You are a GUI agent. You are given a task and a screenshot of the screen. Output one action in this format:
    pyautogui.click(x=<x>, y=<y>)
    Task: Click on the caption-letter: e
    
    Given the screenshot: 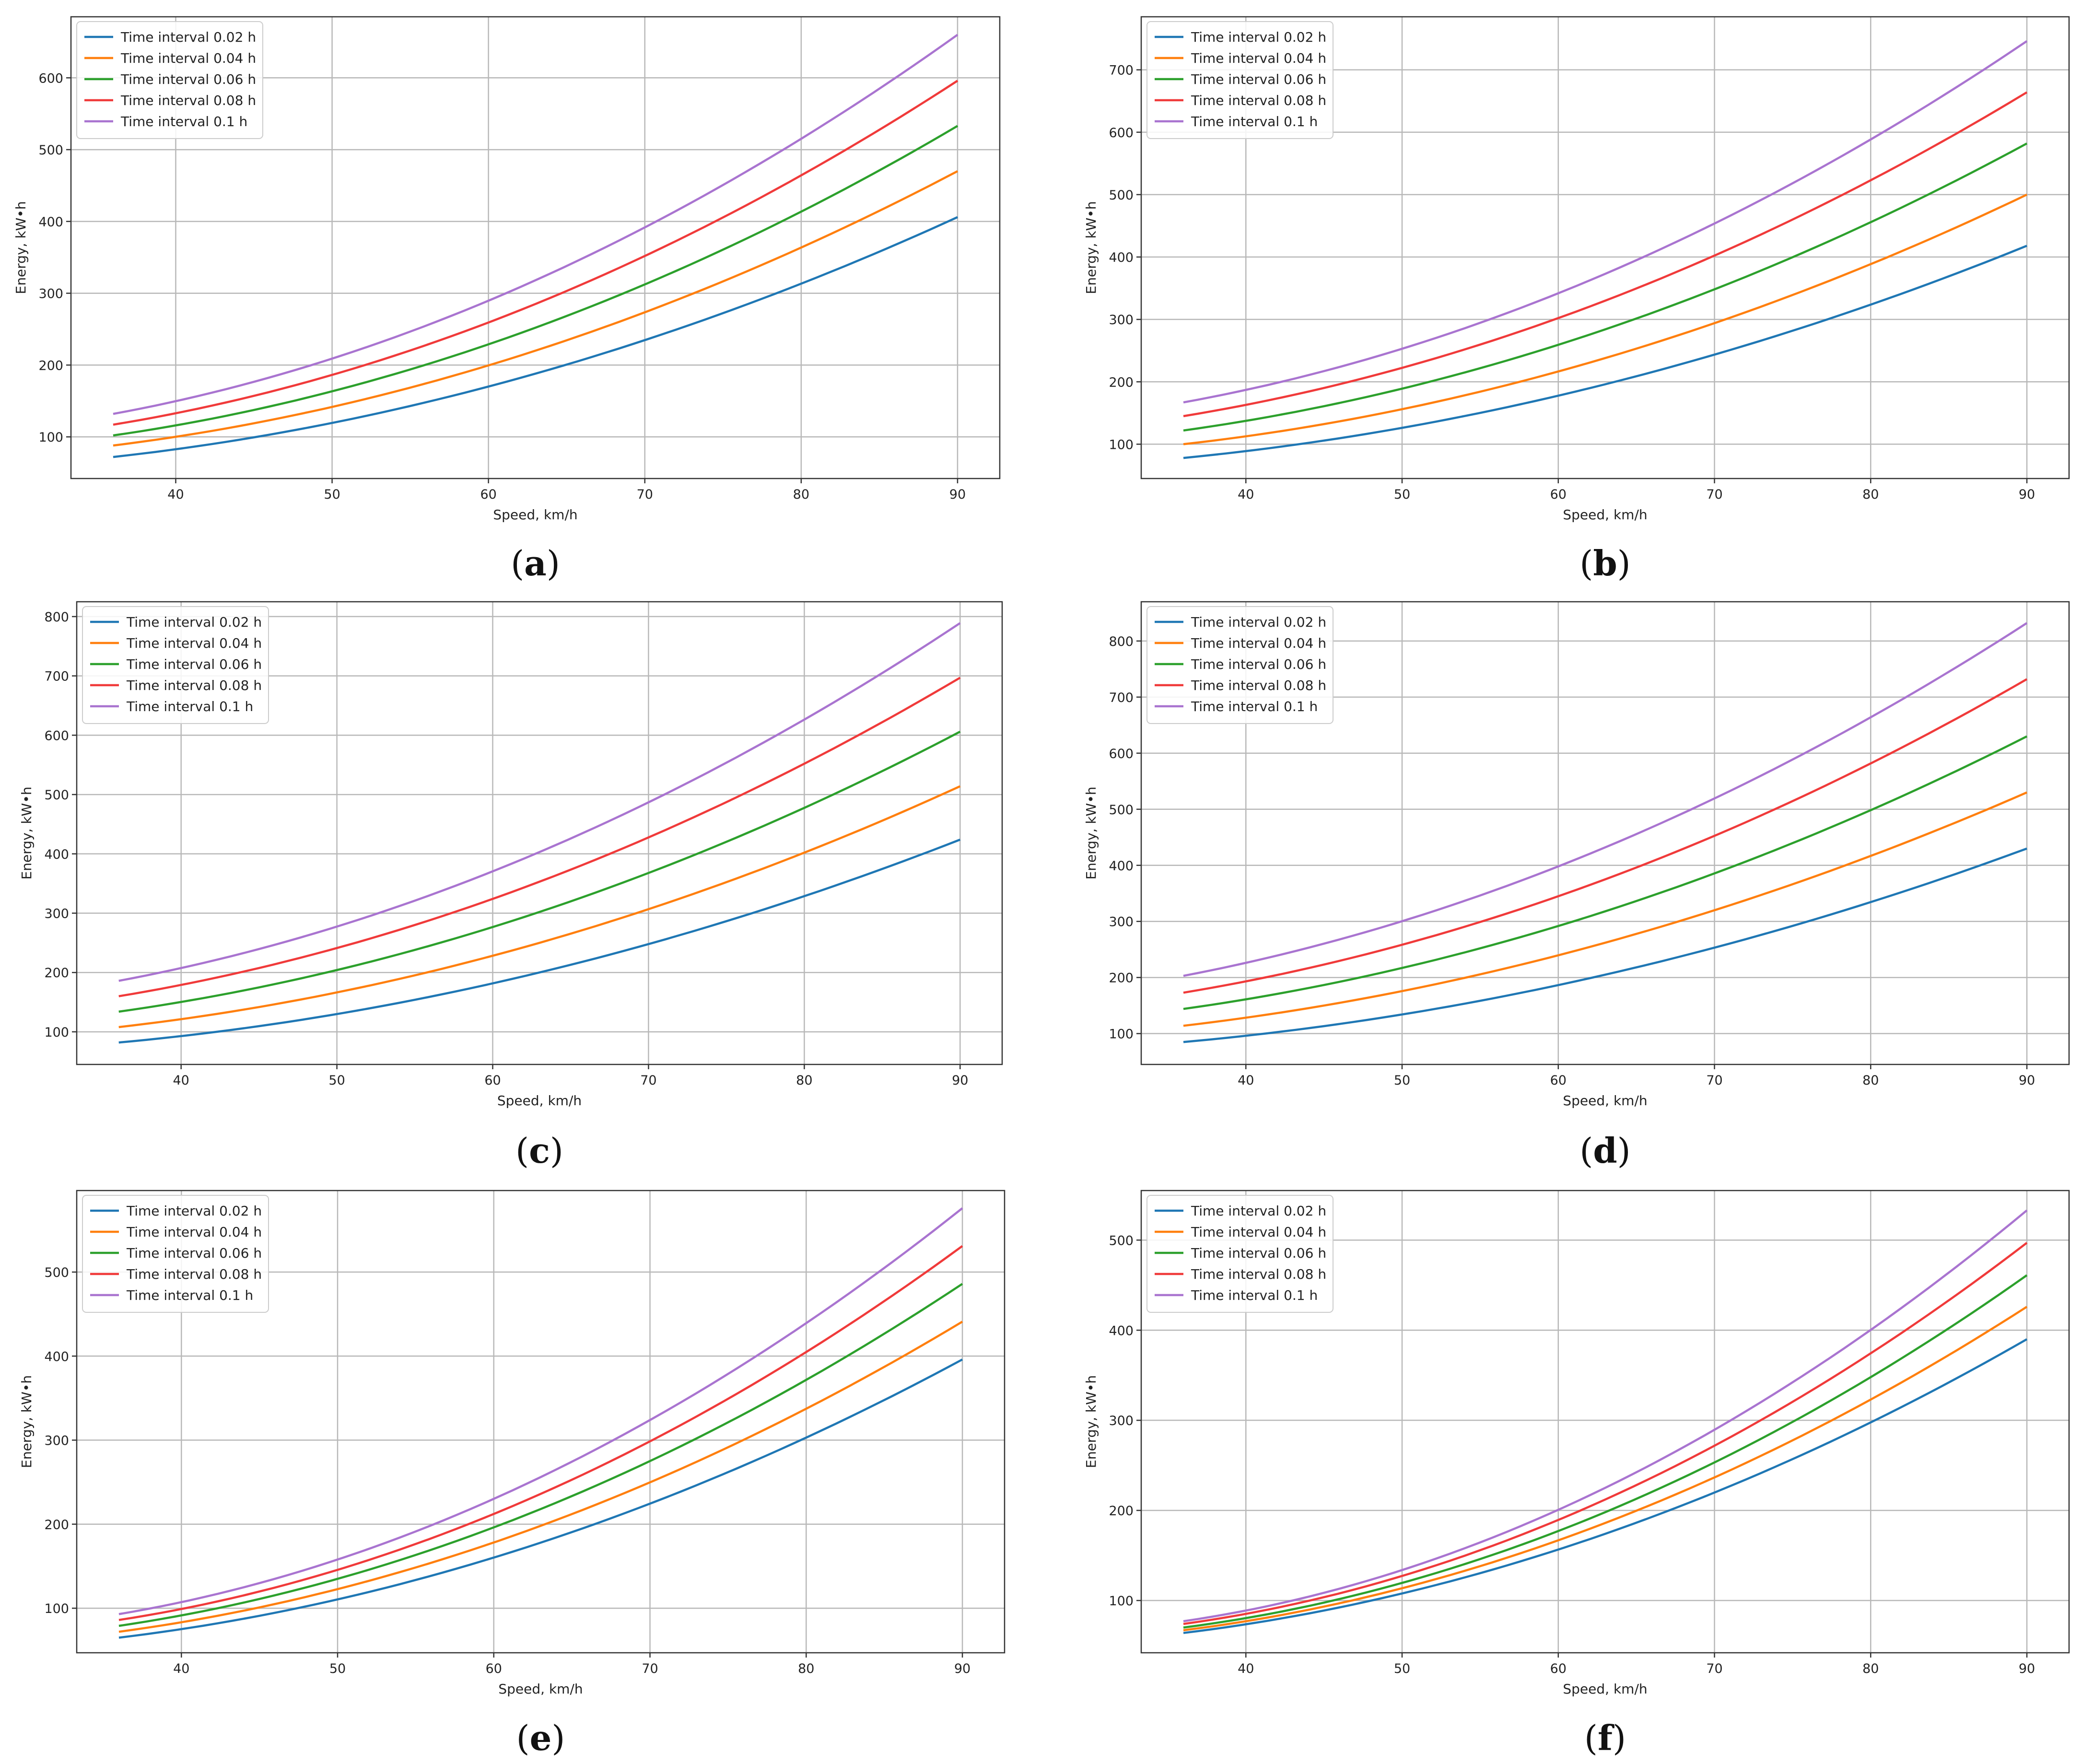 What is the action you would take?
    pyautogui.click(x=541, y=1737)
    